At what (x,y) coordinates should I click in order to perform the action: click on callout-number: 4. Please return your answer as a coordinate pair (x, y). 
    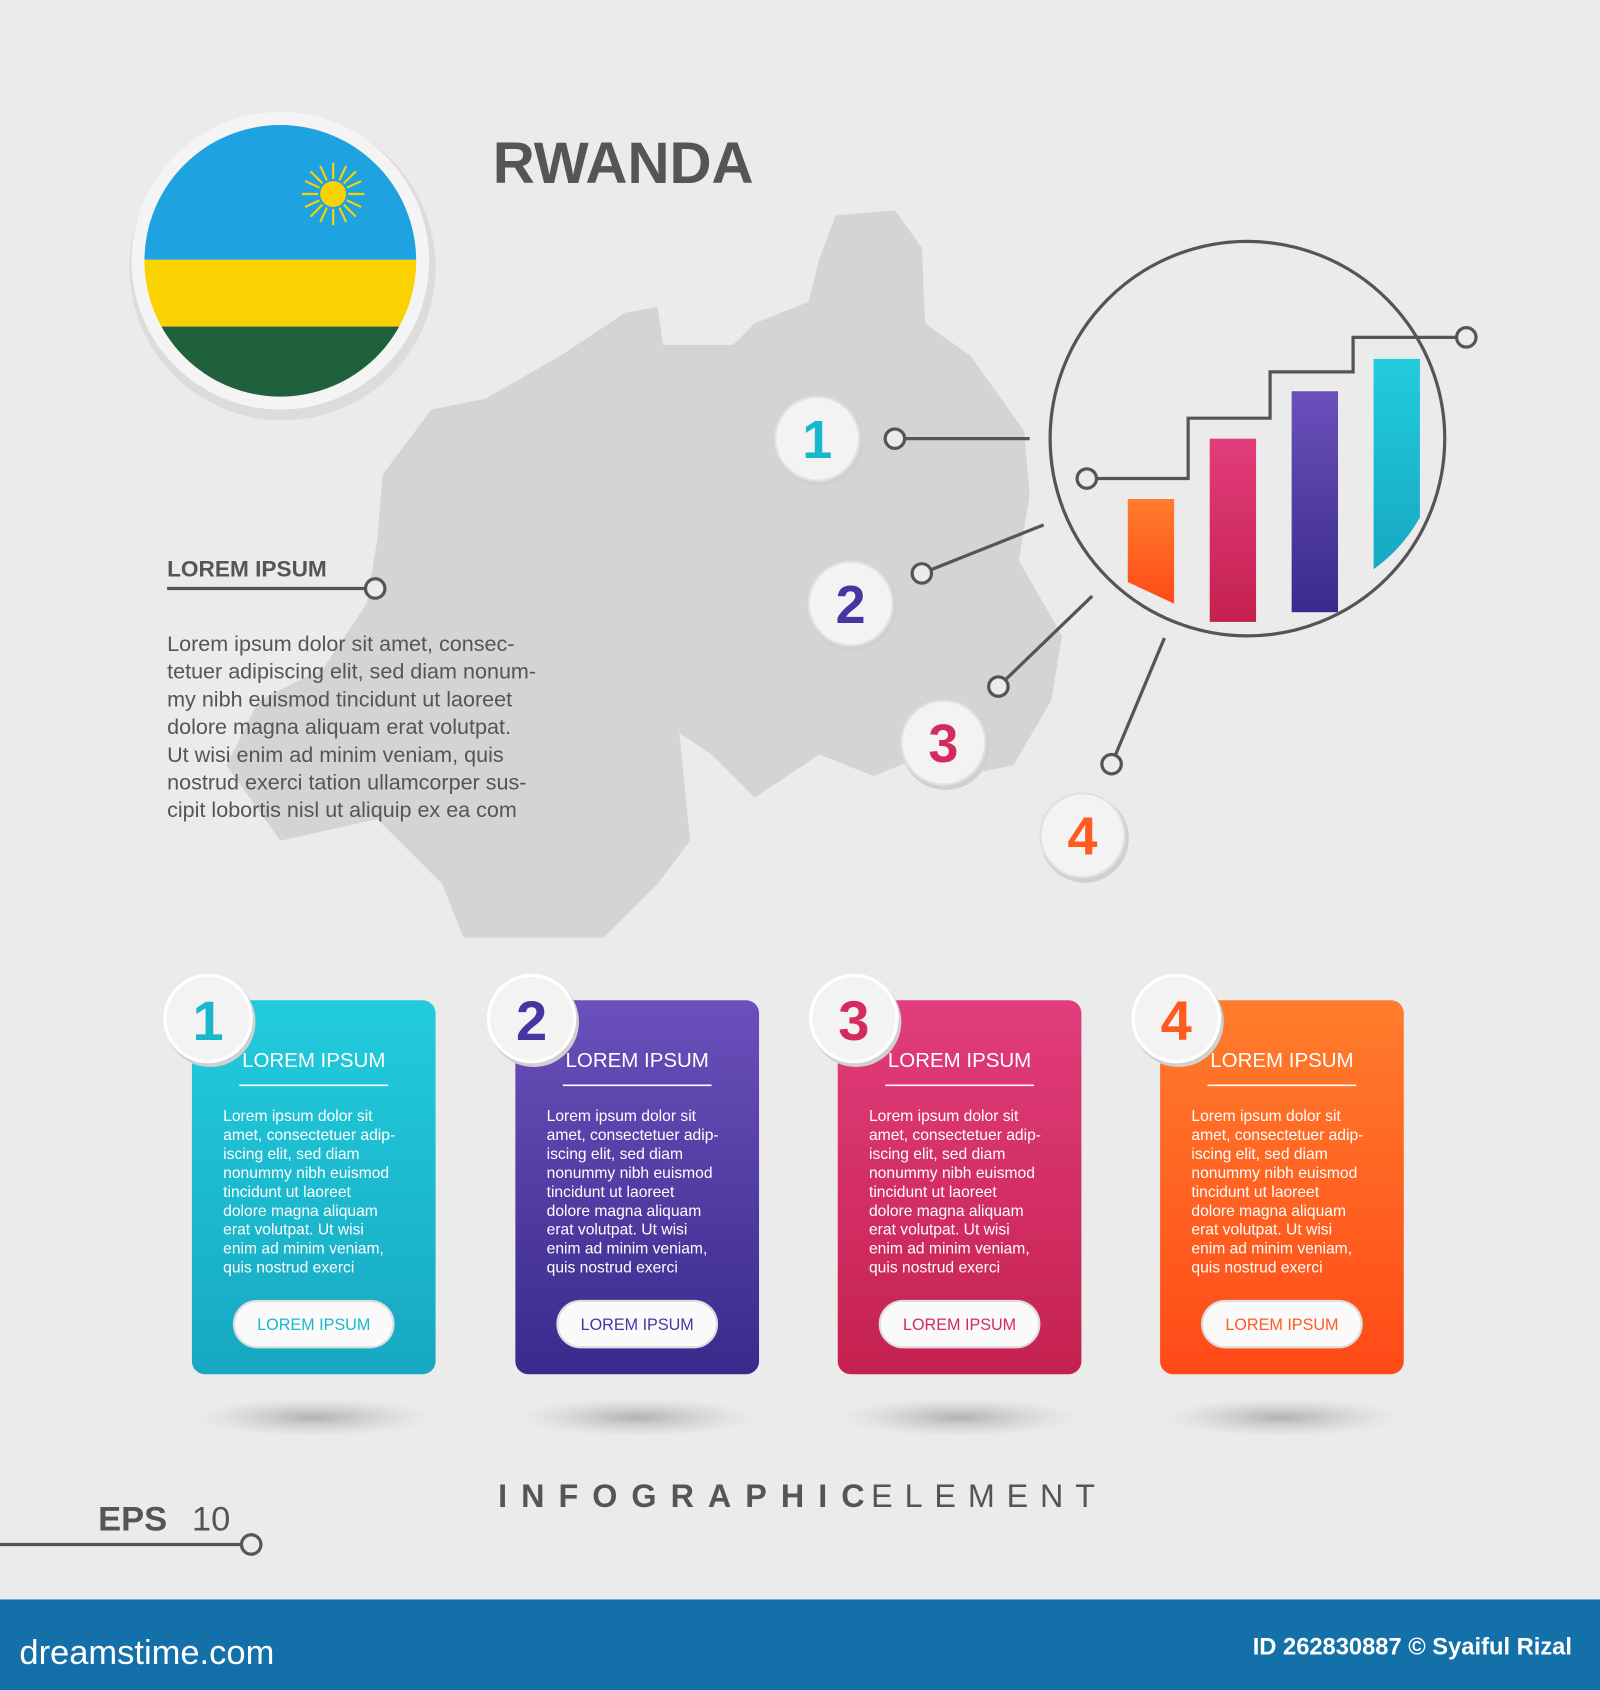
    Looking at the image, I should click on (1082, 837).